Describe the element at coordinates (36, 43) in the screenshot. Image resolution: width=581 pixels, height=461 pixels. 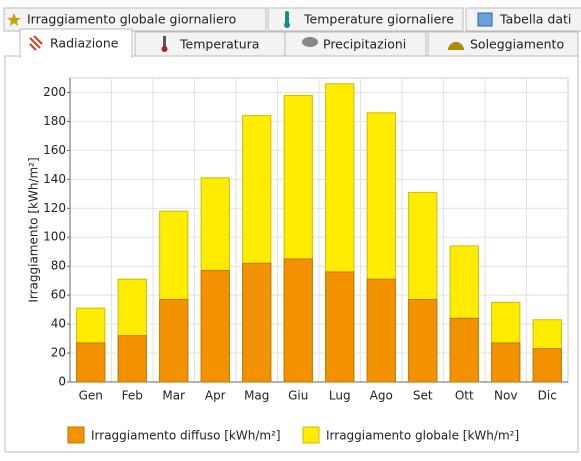
I see `radiation-icon` at that location.